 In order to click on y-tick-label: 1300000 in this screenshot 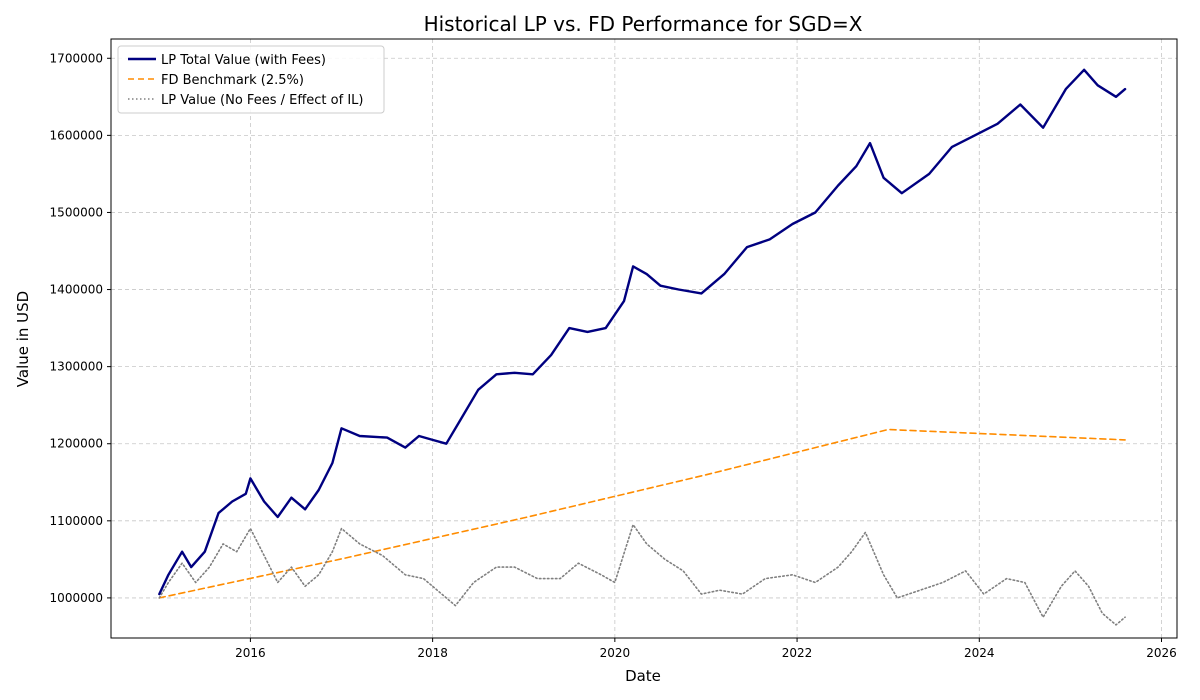, I will do `click(76, 367)`.